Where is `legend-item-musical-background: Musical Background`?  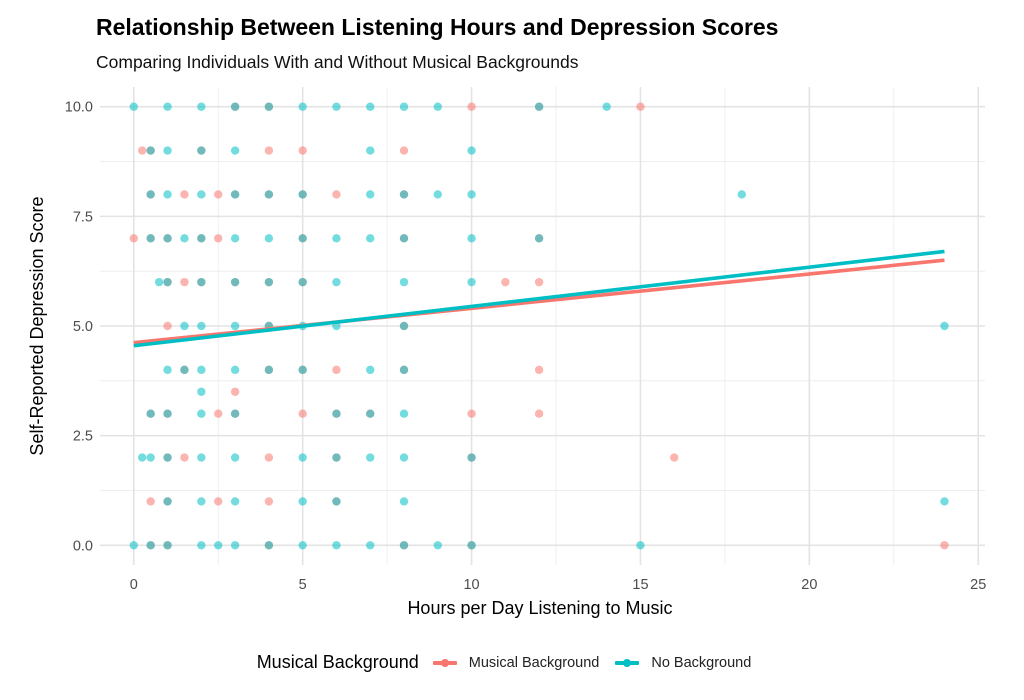 legend-item-musical-background: Musical Background is located at coordinates (516, 662).